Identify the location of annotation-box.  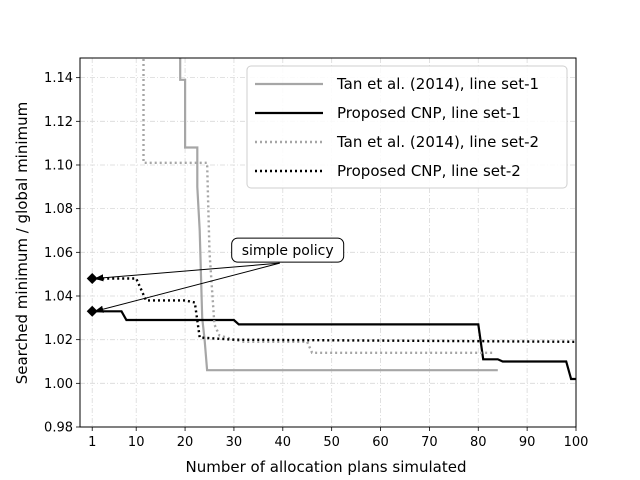
(288, 250).